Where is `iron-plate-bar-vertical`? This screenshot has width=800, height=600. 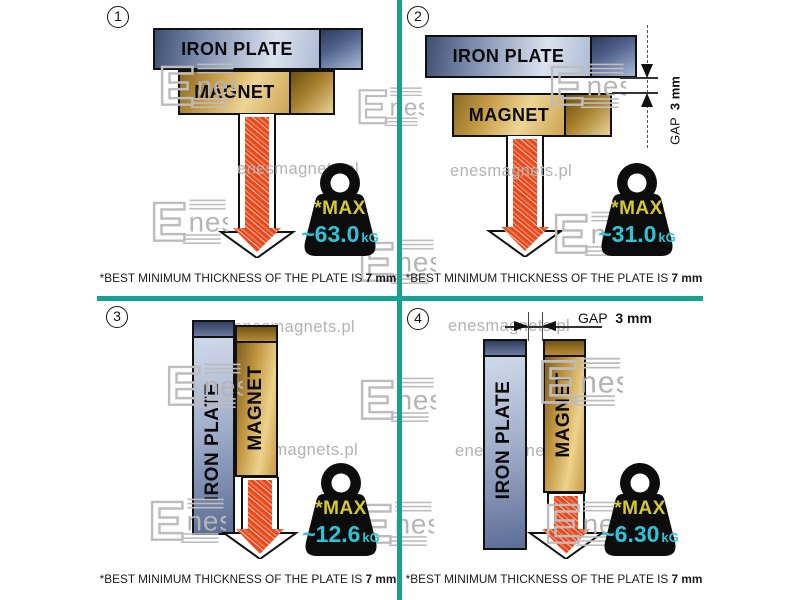
iron-plate-bar-vertical is located at coordinates (505, 452).